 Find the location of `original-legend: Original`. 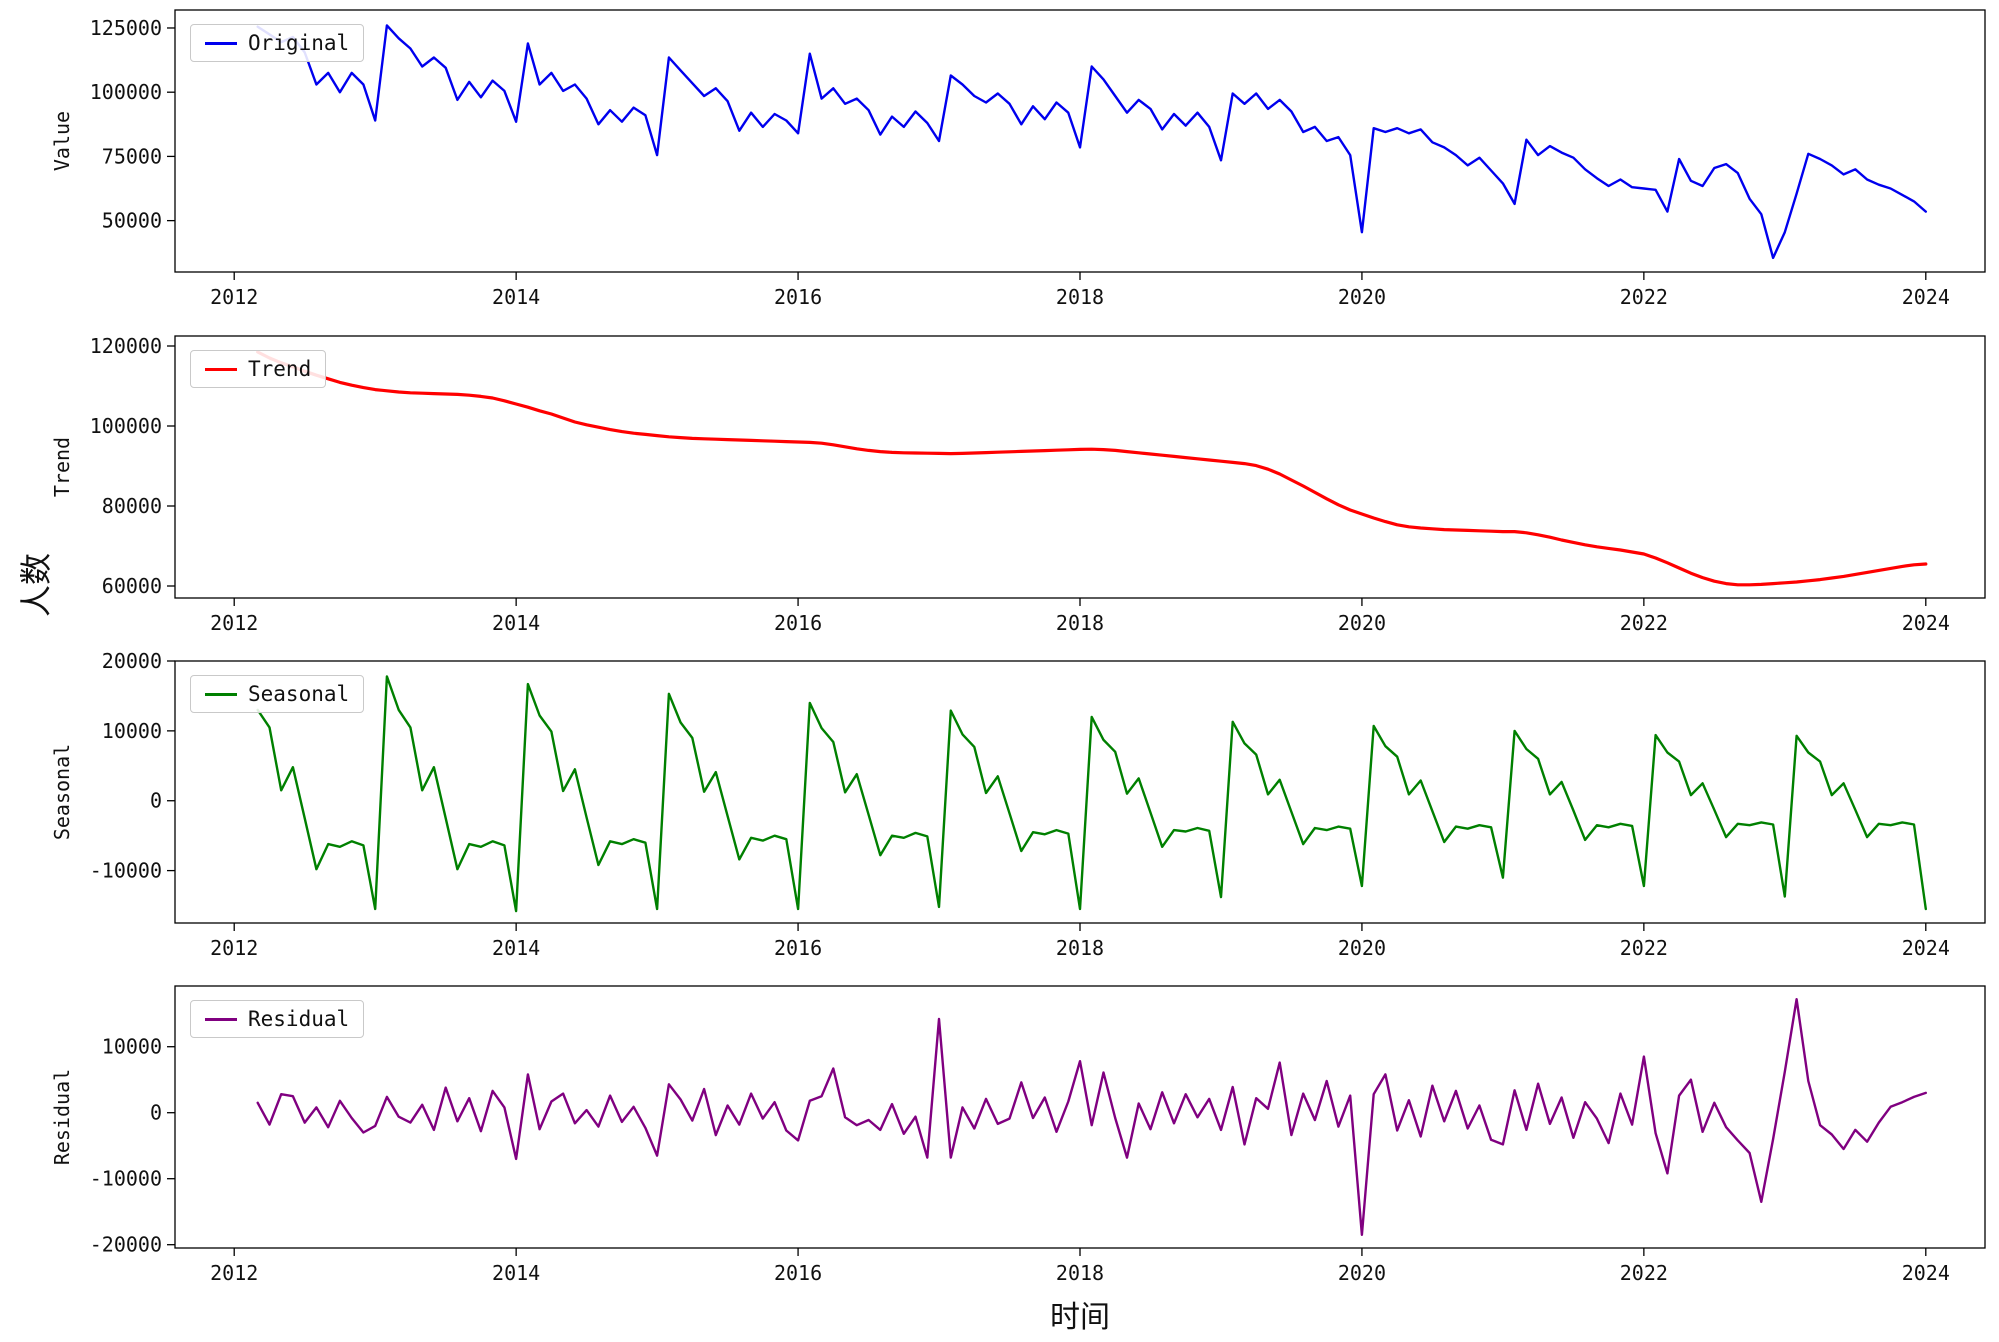

original-legend: Original is located at coordinates (277, 43).